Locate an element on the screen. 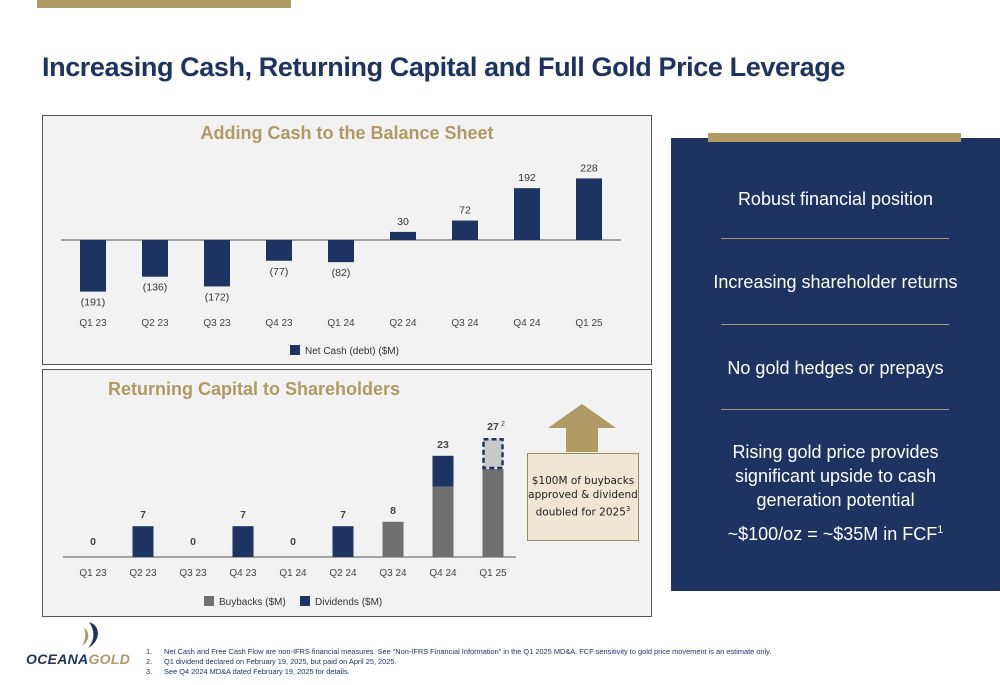 This screenshot has height=685, width=1000. declared-dividend-bar is located at coordinates (493, 453).